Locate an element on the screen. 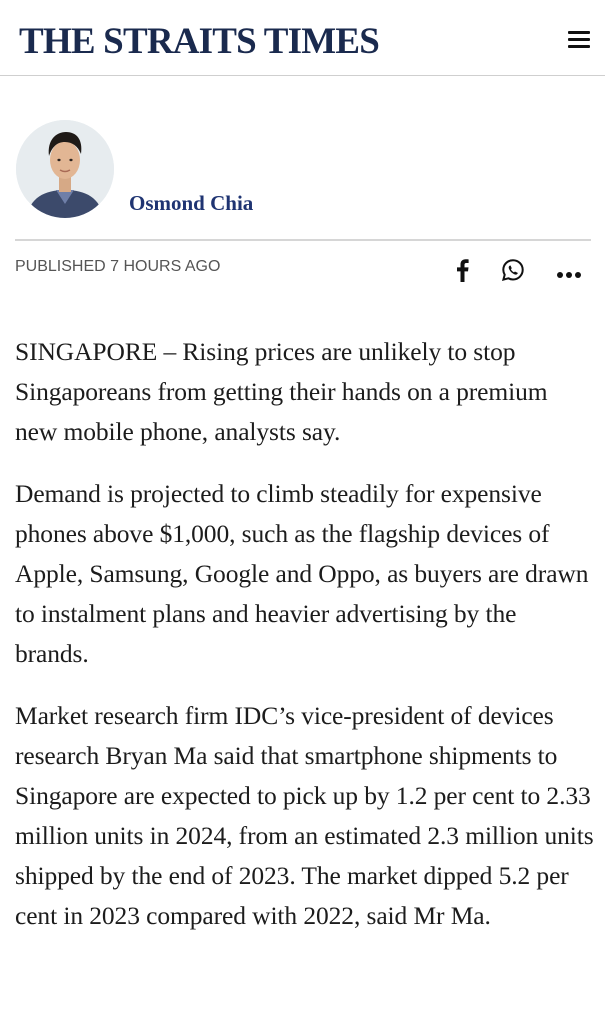 Image resolution: width=605 pixels, height=1024 pixels. more-options-icon is located at coordinates (569, 272).